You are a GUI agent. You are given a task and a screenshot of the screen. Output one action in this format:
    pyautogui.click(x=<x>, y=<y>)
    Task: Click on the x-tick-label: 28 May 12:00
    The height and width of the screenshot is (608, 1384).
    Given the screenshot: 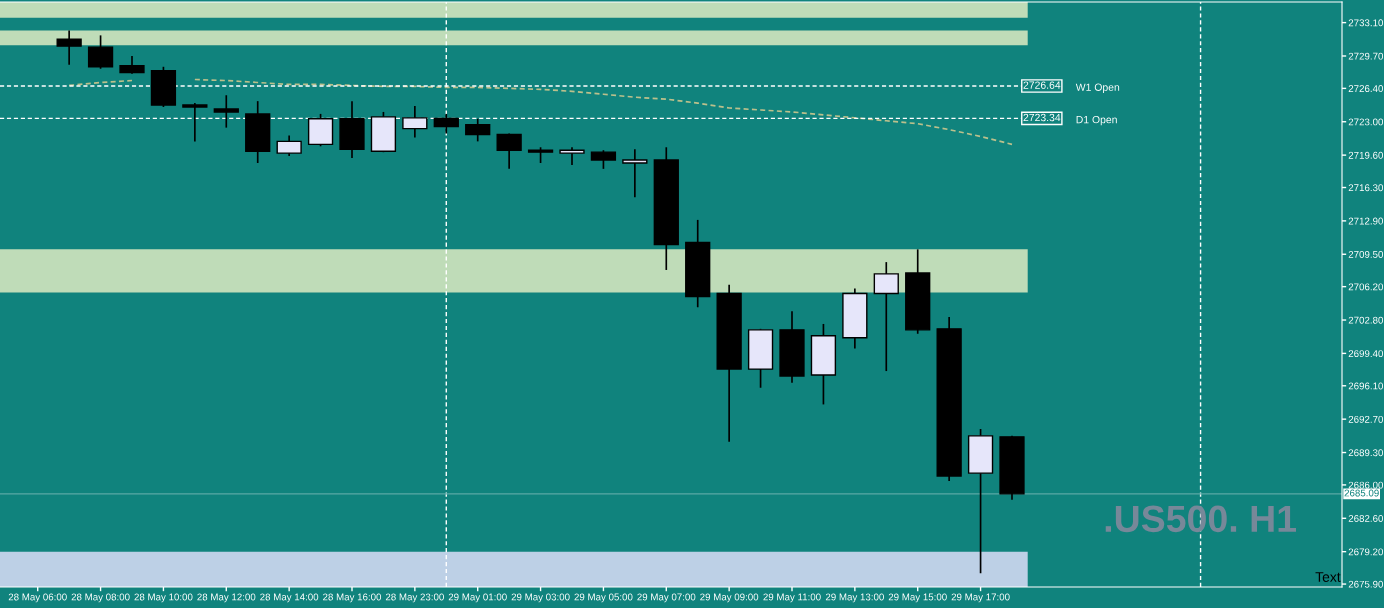 What is the action you would take?
    pyautogui.click(x=226, y=598)
    